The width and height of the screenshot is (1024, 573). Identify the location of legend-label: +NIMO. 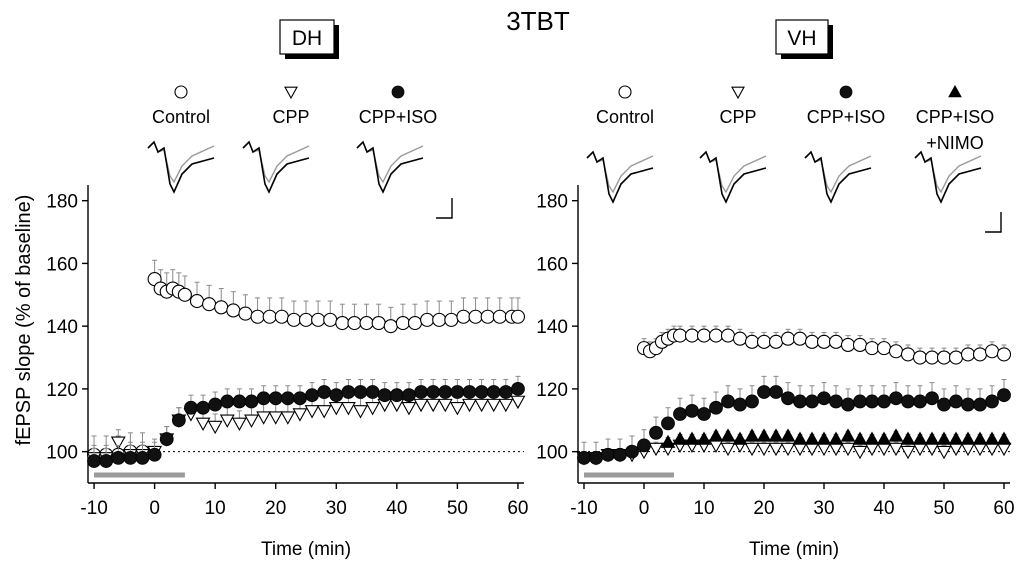
(955, 143).